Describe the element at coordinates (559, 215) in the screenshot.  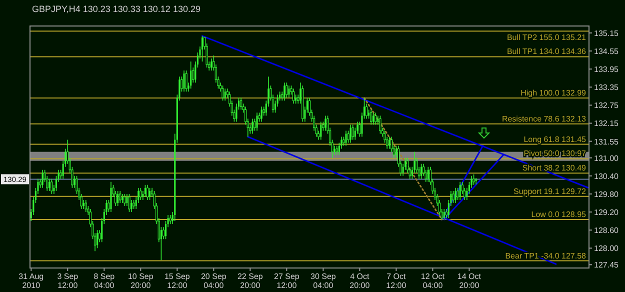
I see `ref-line-label: Low 0.0 128.95` at that location.